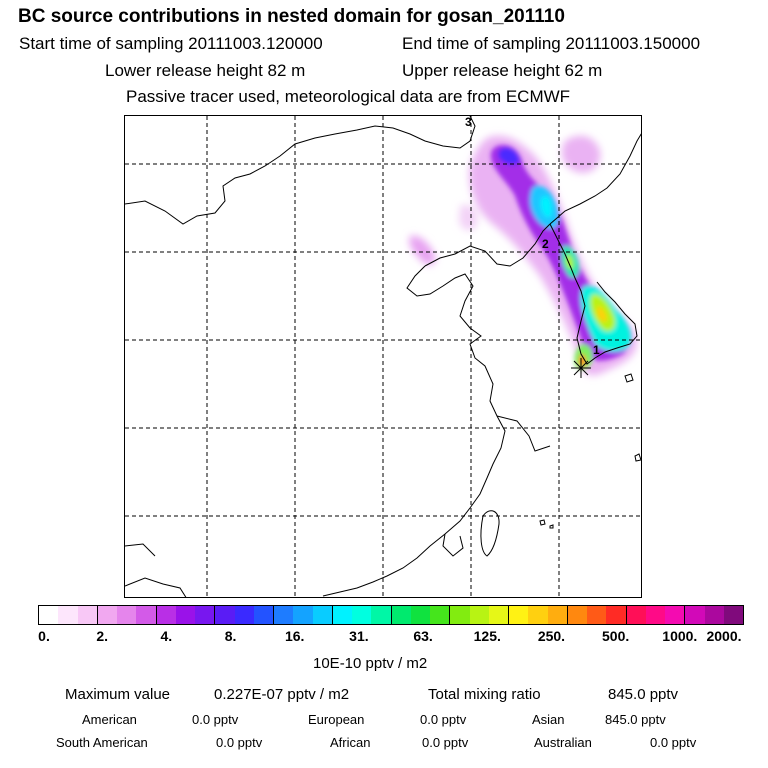  What do you see at coordinates (370, 663) in the screenshot?
I see `colorbar-unit: 10E-10 pptv / m2` at bounding box center [370, 663].